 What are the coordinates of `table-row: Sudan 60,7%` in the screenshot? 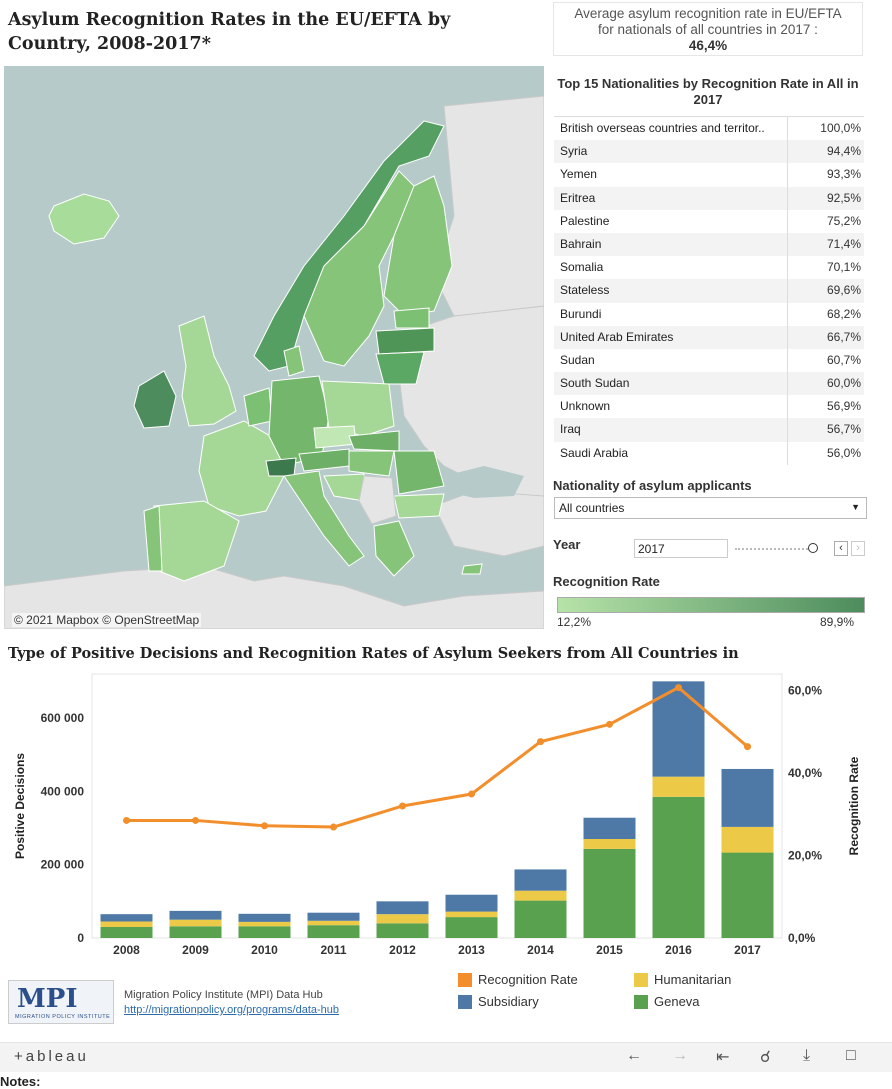 It's located at (709, 360).